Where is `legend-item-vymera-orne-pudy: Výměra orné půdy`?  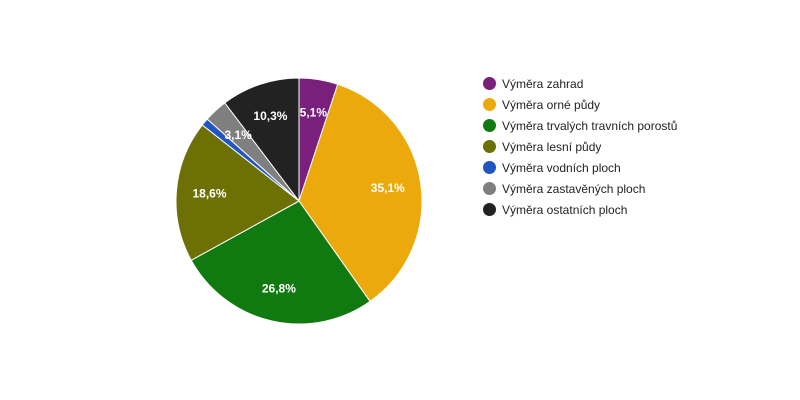
legend-item-vymera-orne-pudy: Výměra orné půdy is located at coordinates (580, 104).